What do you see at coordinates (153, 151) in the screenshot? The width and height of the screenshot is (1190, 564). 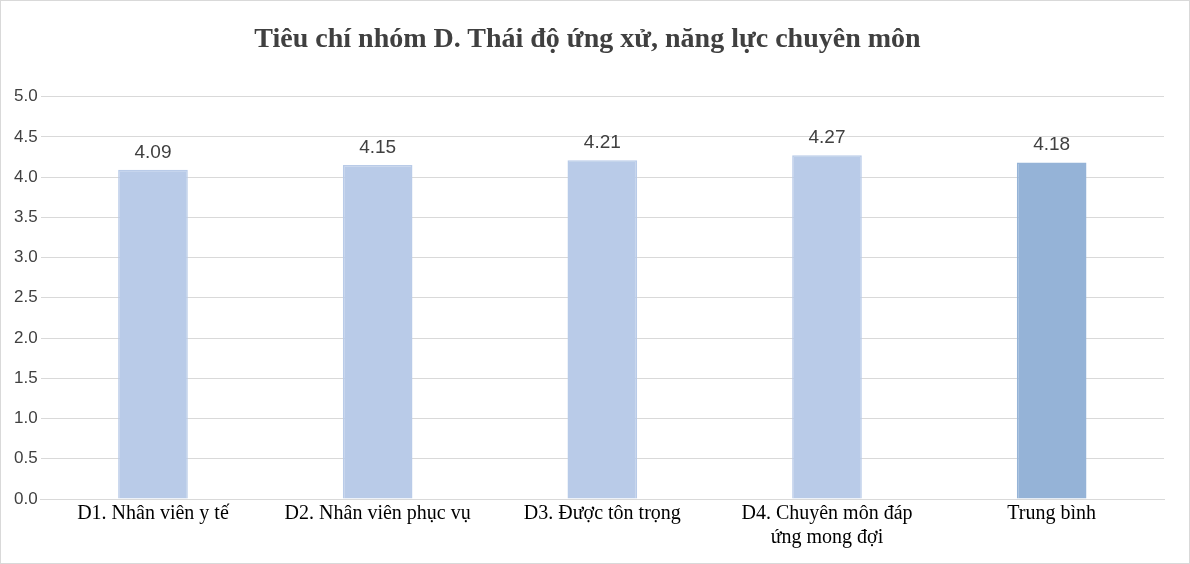 I see `data-label: 4.09` at bounding box center [153, 151].